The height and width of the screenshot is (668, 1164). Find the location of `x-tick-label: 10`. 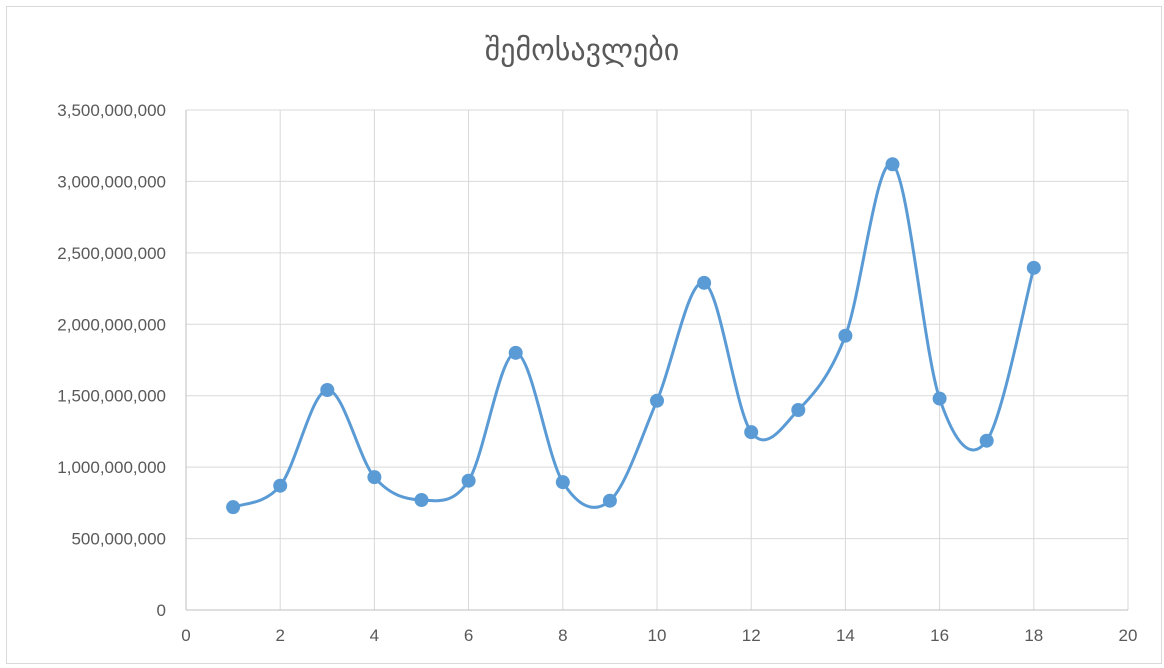

x-tick-label: 10 is located at coordinates (657, 635).